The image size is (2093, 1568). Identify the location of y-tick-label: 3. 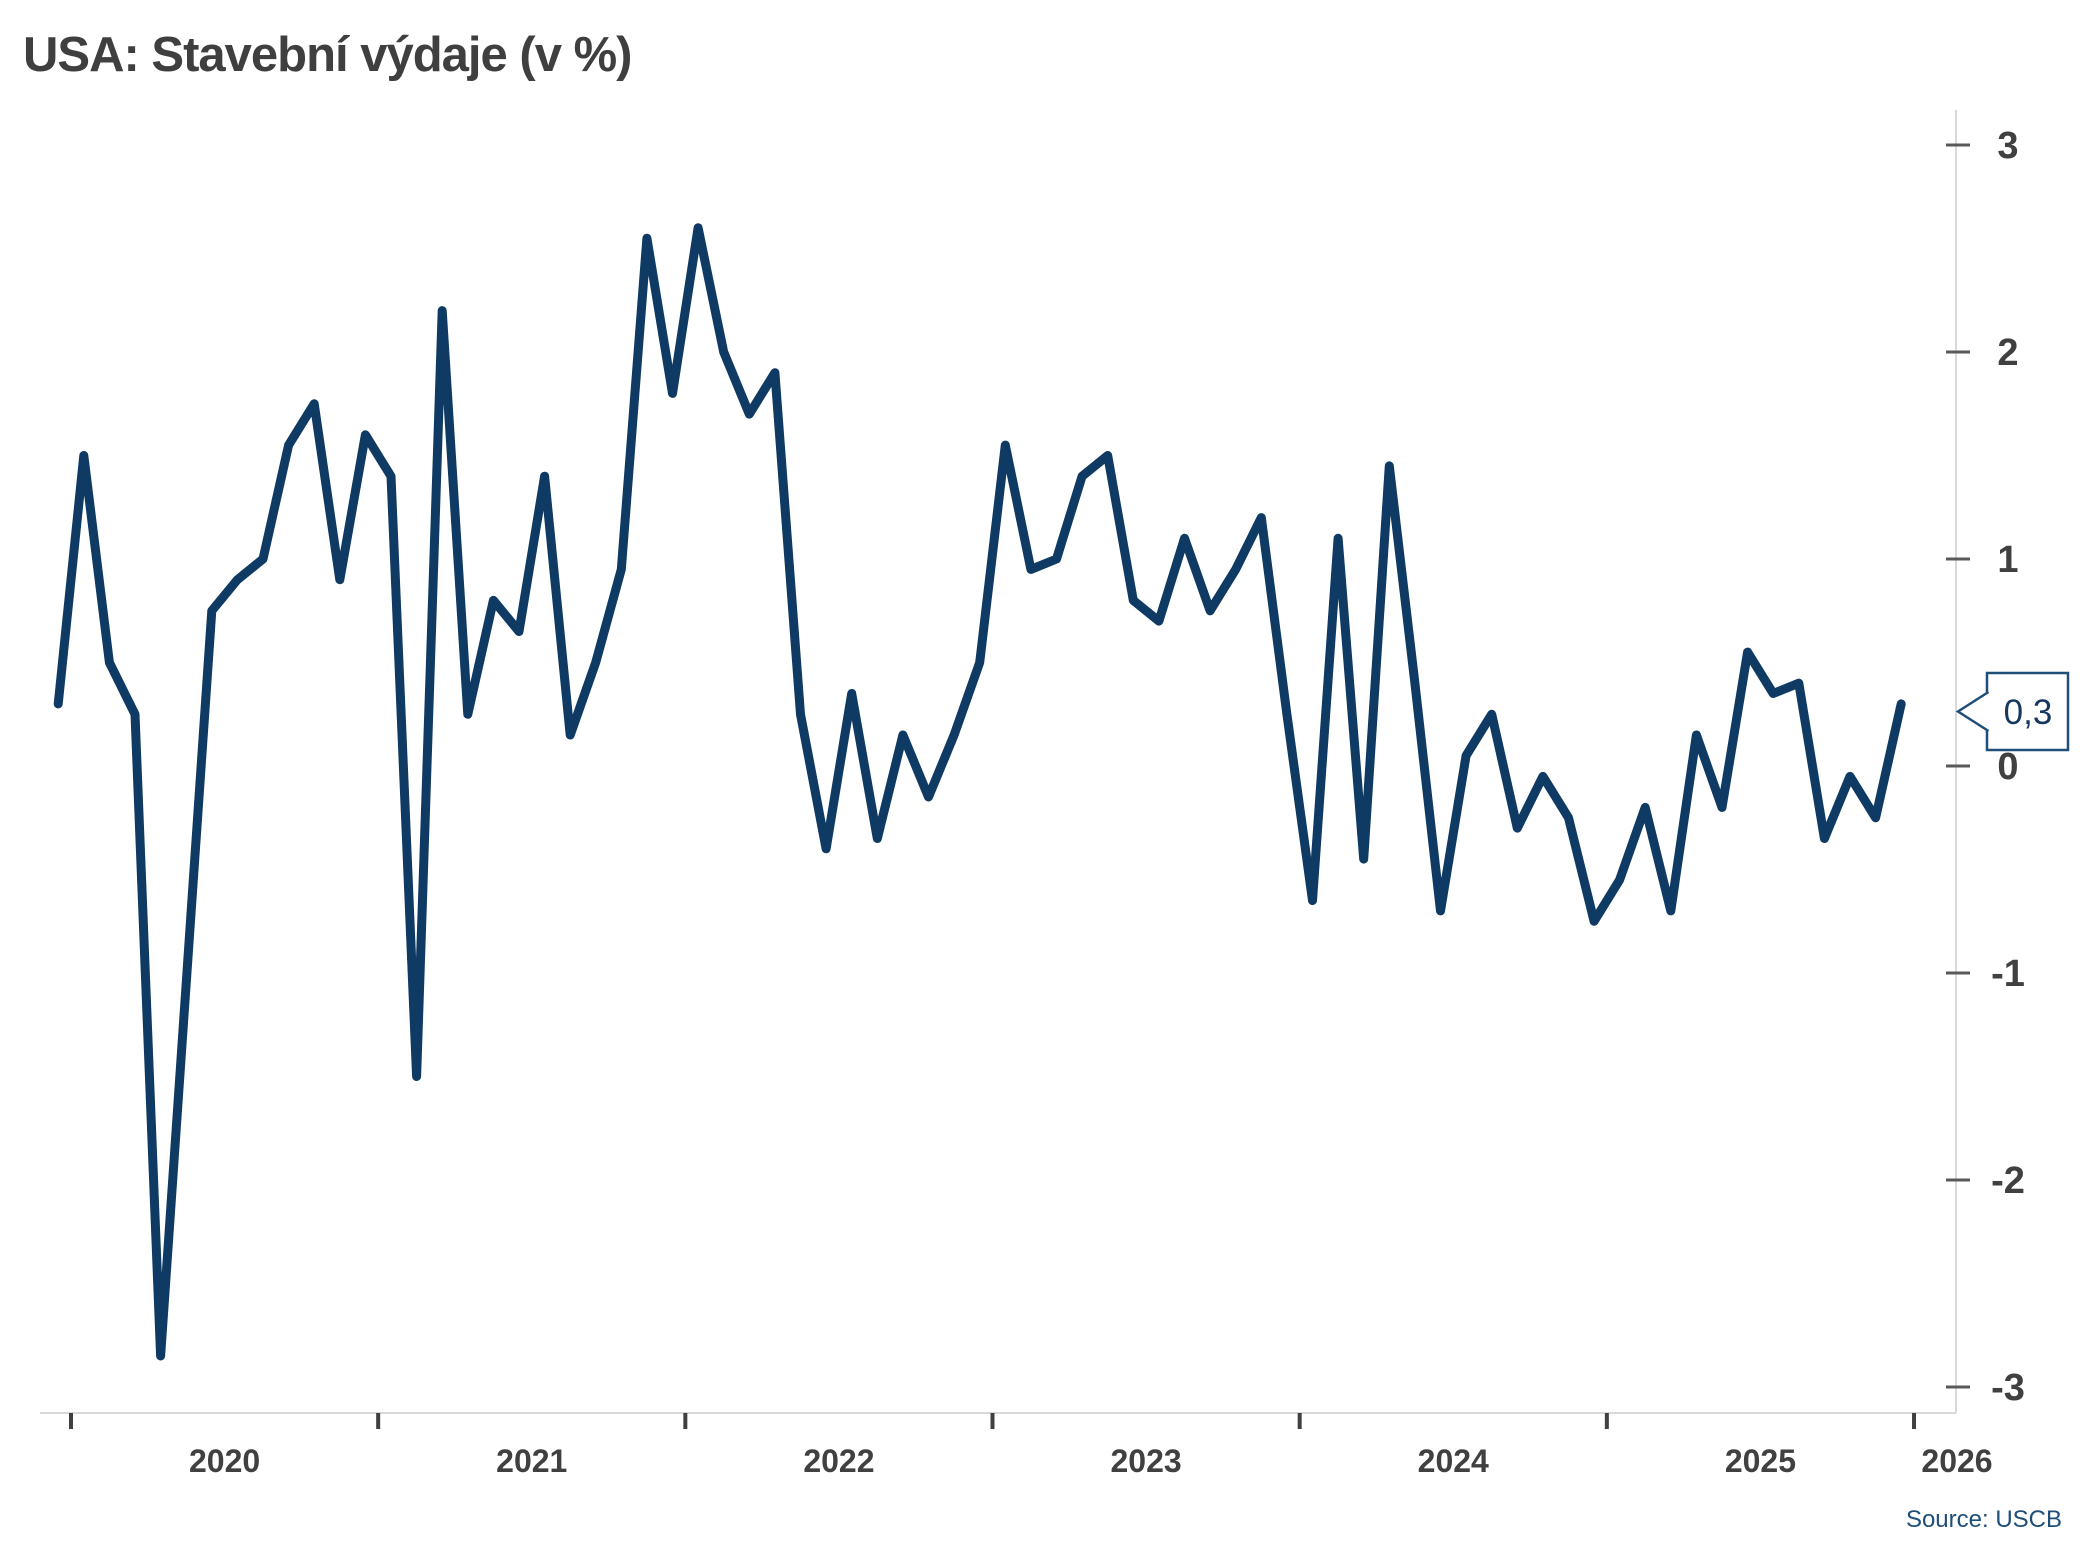
(2007, 146).